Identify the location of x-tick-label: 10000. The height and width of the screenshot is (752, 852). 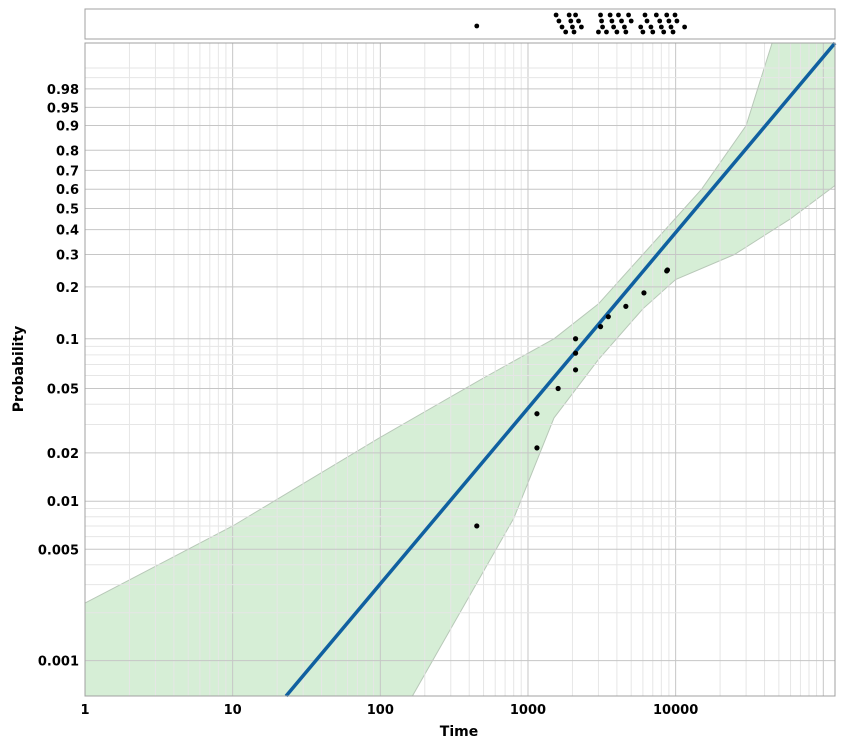
(675, 710).